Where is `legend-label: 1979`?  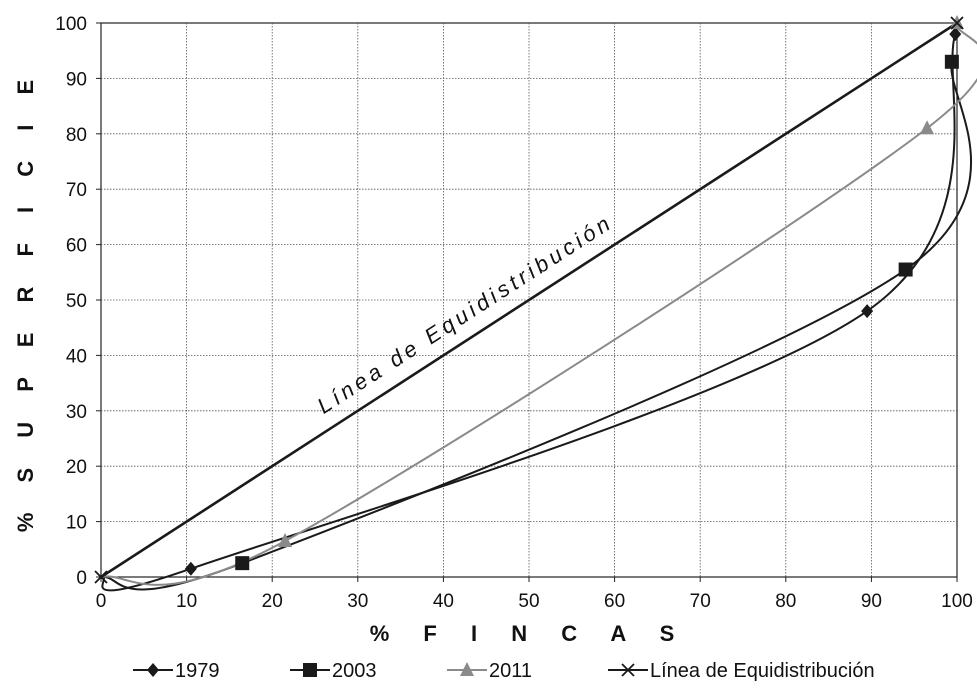
legend-label: 1979 is located at coordinates (197, 671).